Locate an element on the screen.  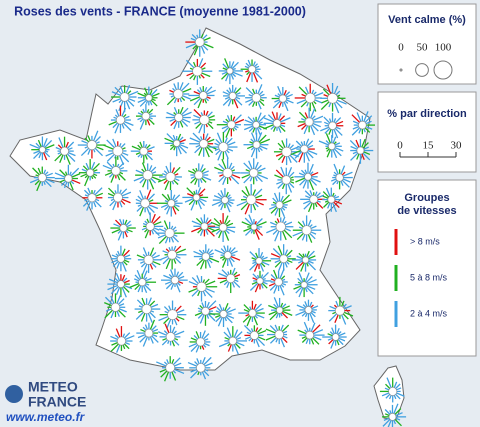
logo-url: www.meteo.fr is located at coordinates (46, 417).